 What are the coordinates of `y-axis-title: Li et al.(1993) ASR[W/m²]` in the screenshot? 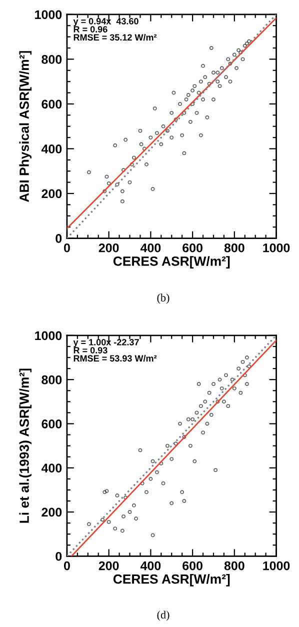 It's located at (25, 445).